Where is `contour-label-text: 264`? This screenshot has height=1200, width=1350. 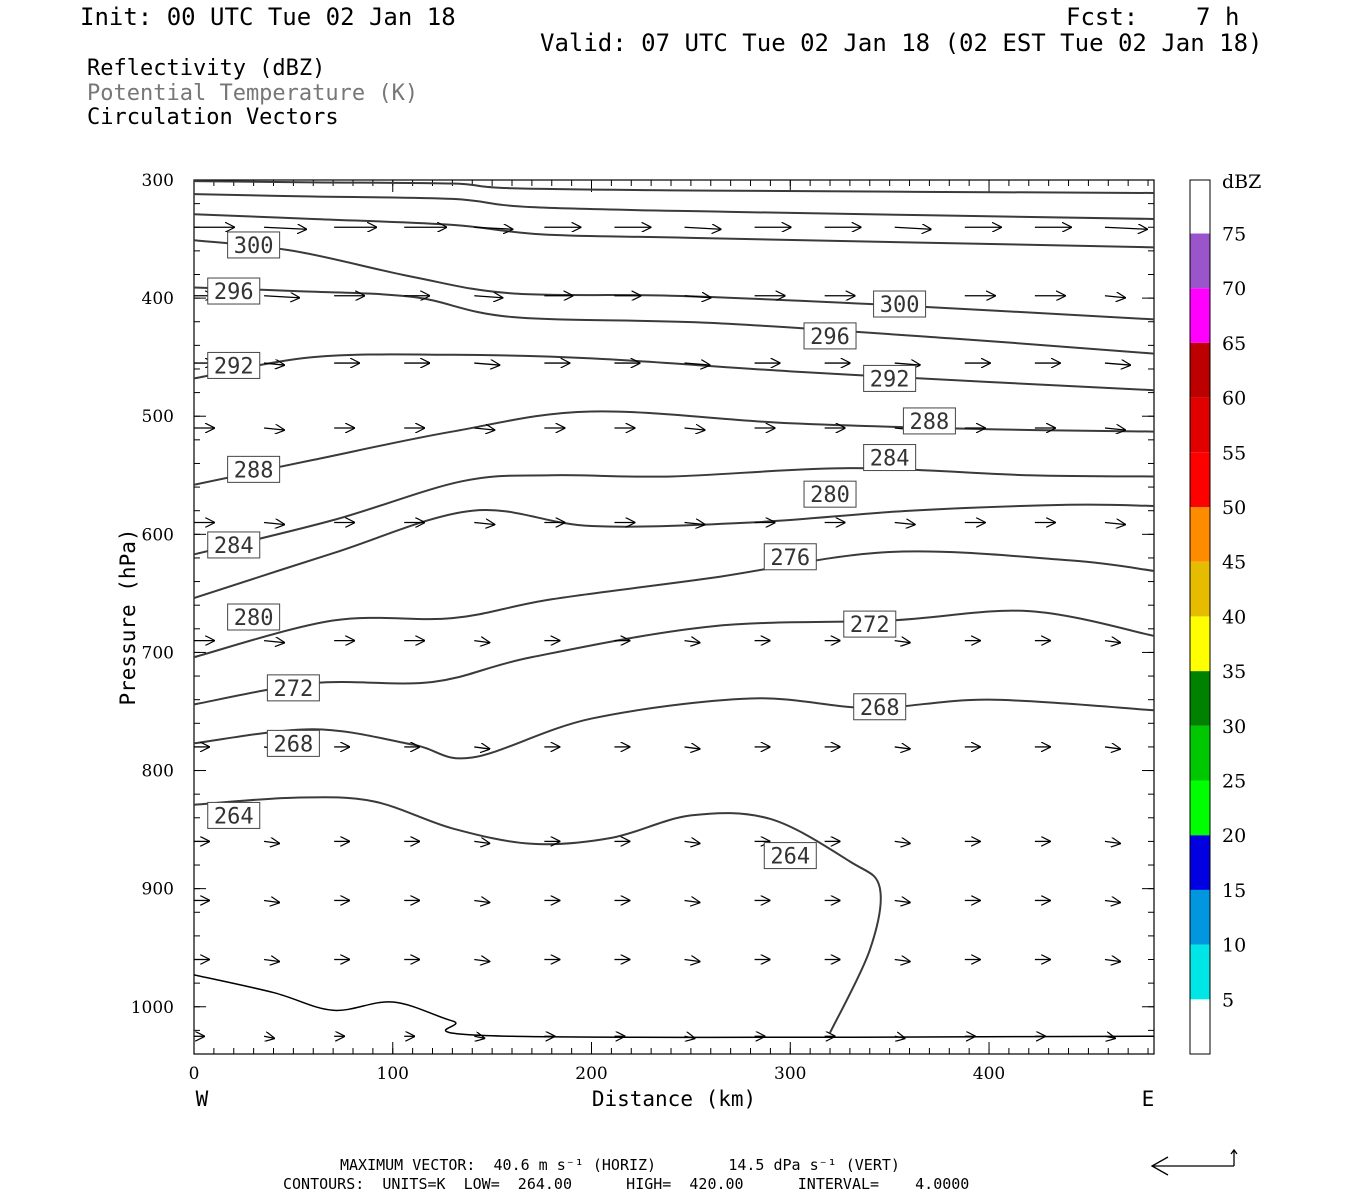 contour-label-text: 264 is located at coordinates (234, 816).